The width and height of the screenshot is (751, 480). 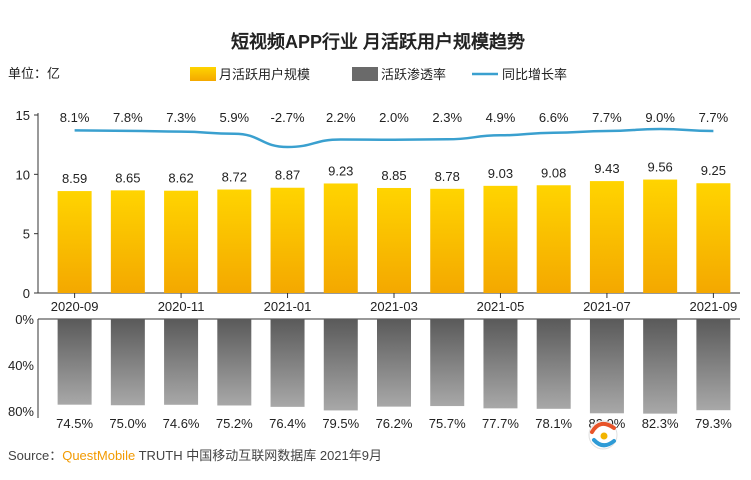 I want to click on penetration-value-label: 76.4%, so click(x=287, y=423).